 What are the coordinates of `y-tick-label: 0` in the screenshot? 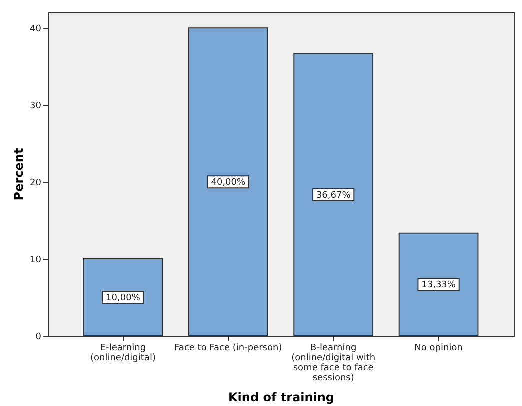 It's located at (39, 337).